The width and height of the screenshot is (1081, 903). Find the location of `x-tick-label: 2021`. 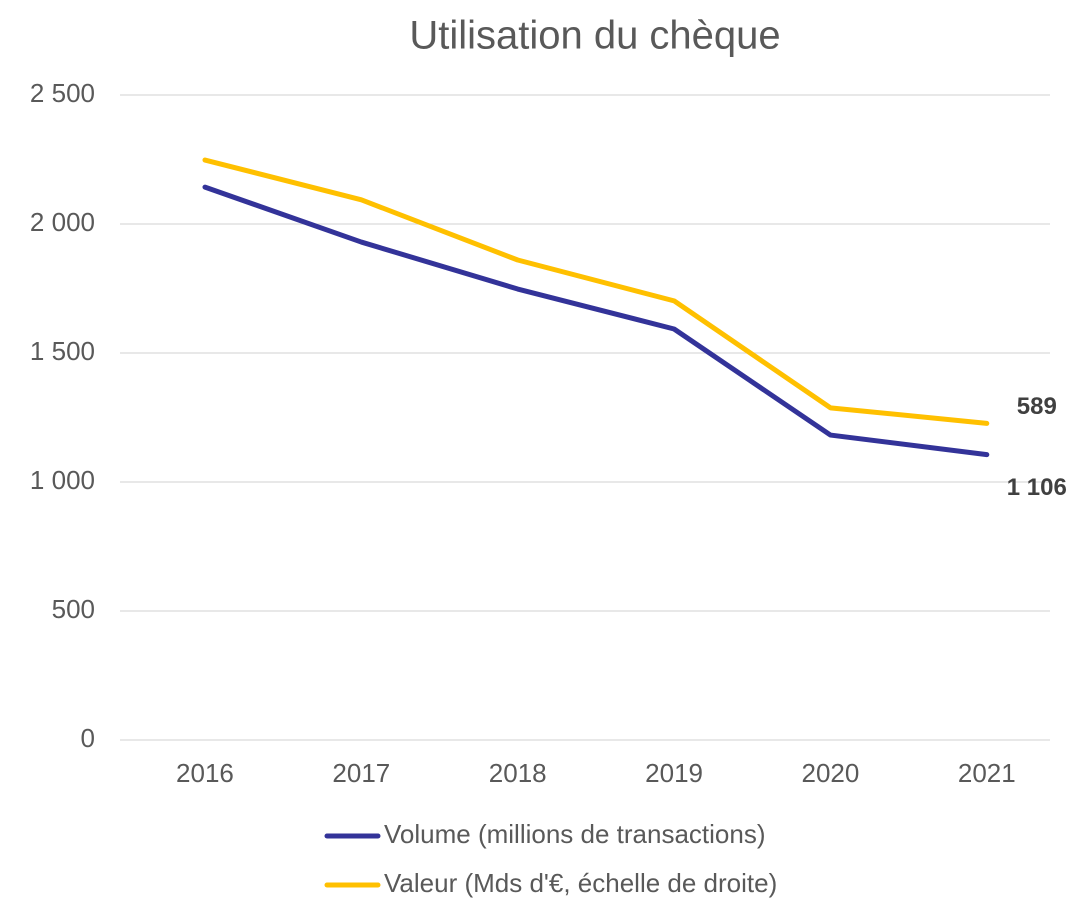

x-tick-label: 2021 is located at coordinates (987, 773).